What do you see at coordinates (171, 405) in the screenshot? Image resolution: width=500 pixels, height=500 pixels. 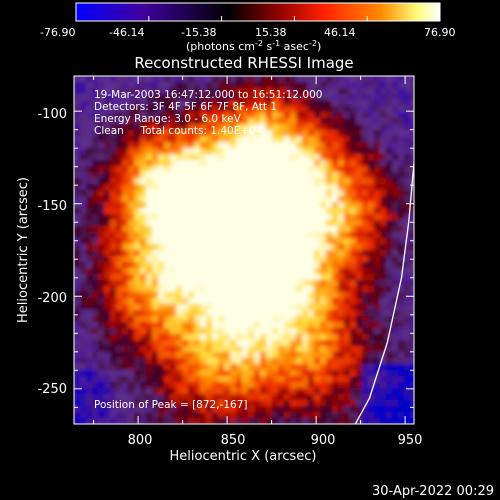 I see `annotation-peak: Position of Peak = [872,-167]` at bounding box center [171, 405].